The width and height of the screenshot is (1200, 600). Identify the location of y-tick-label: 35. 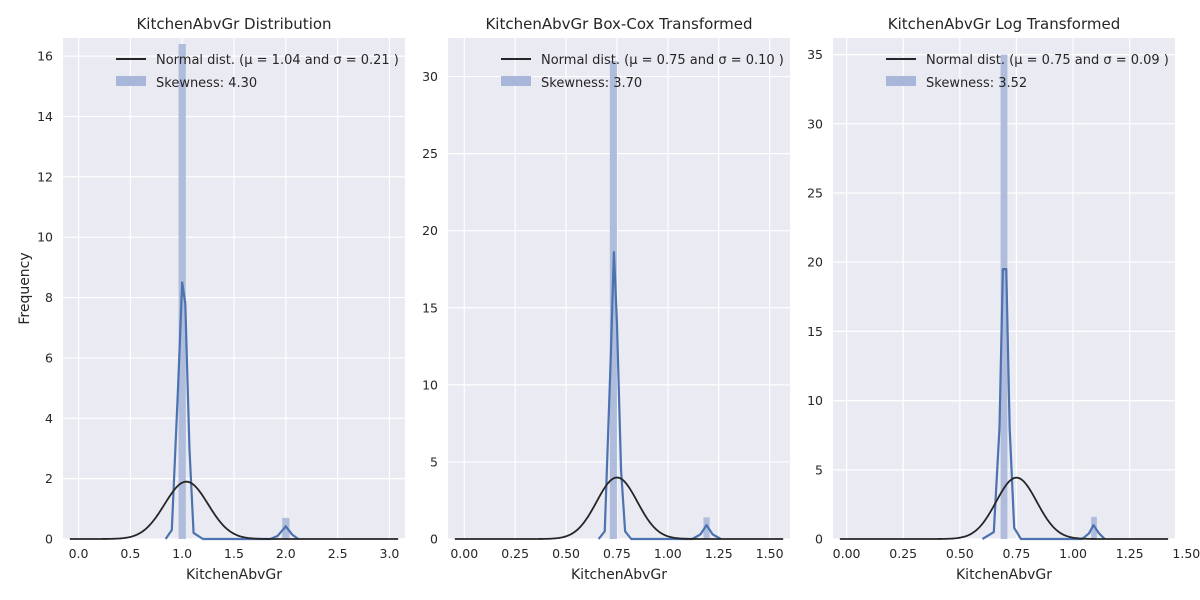
(815, 54).